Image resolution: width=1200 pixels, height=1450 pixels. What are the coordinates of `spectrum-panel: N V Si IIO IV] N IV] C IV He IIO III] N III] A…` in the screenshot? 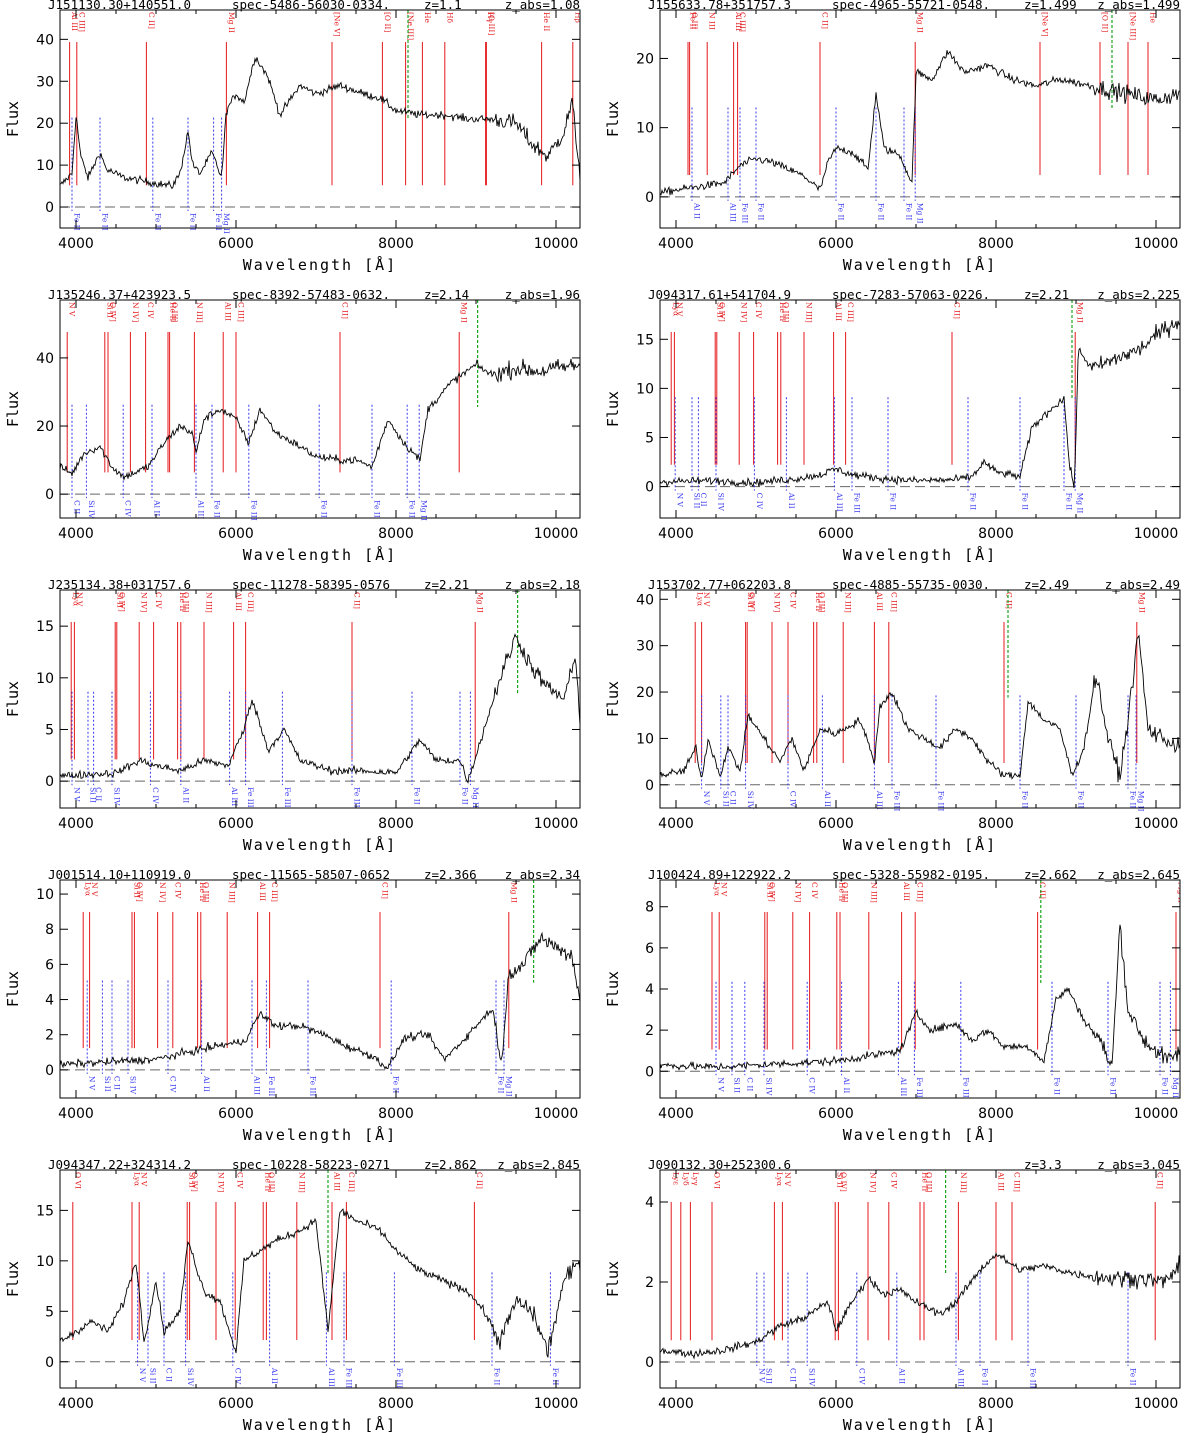 It's located at (292, 427).